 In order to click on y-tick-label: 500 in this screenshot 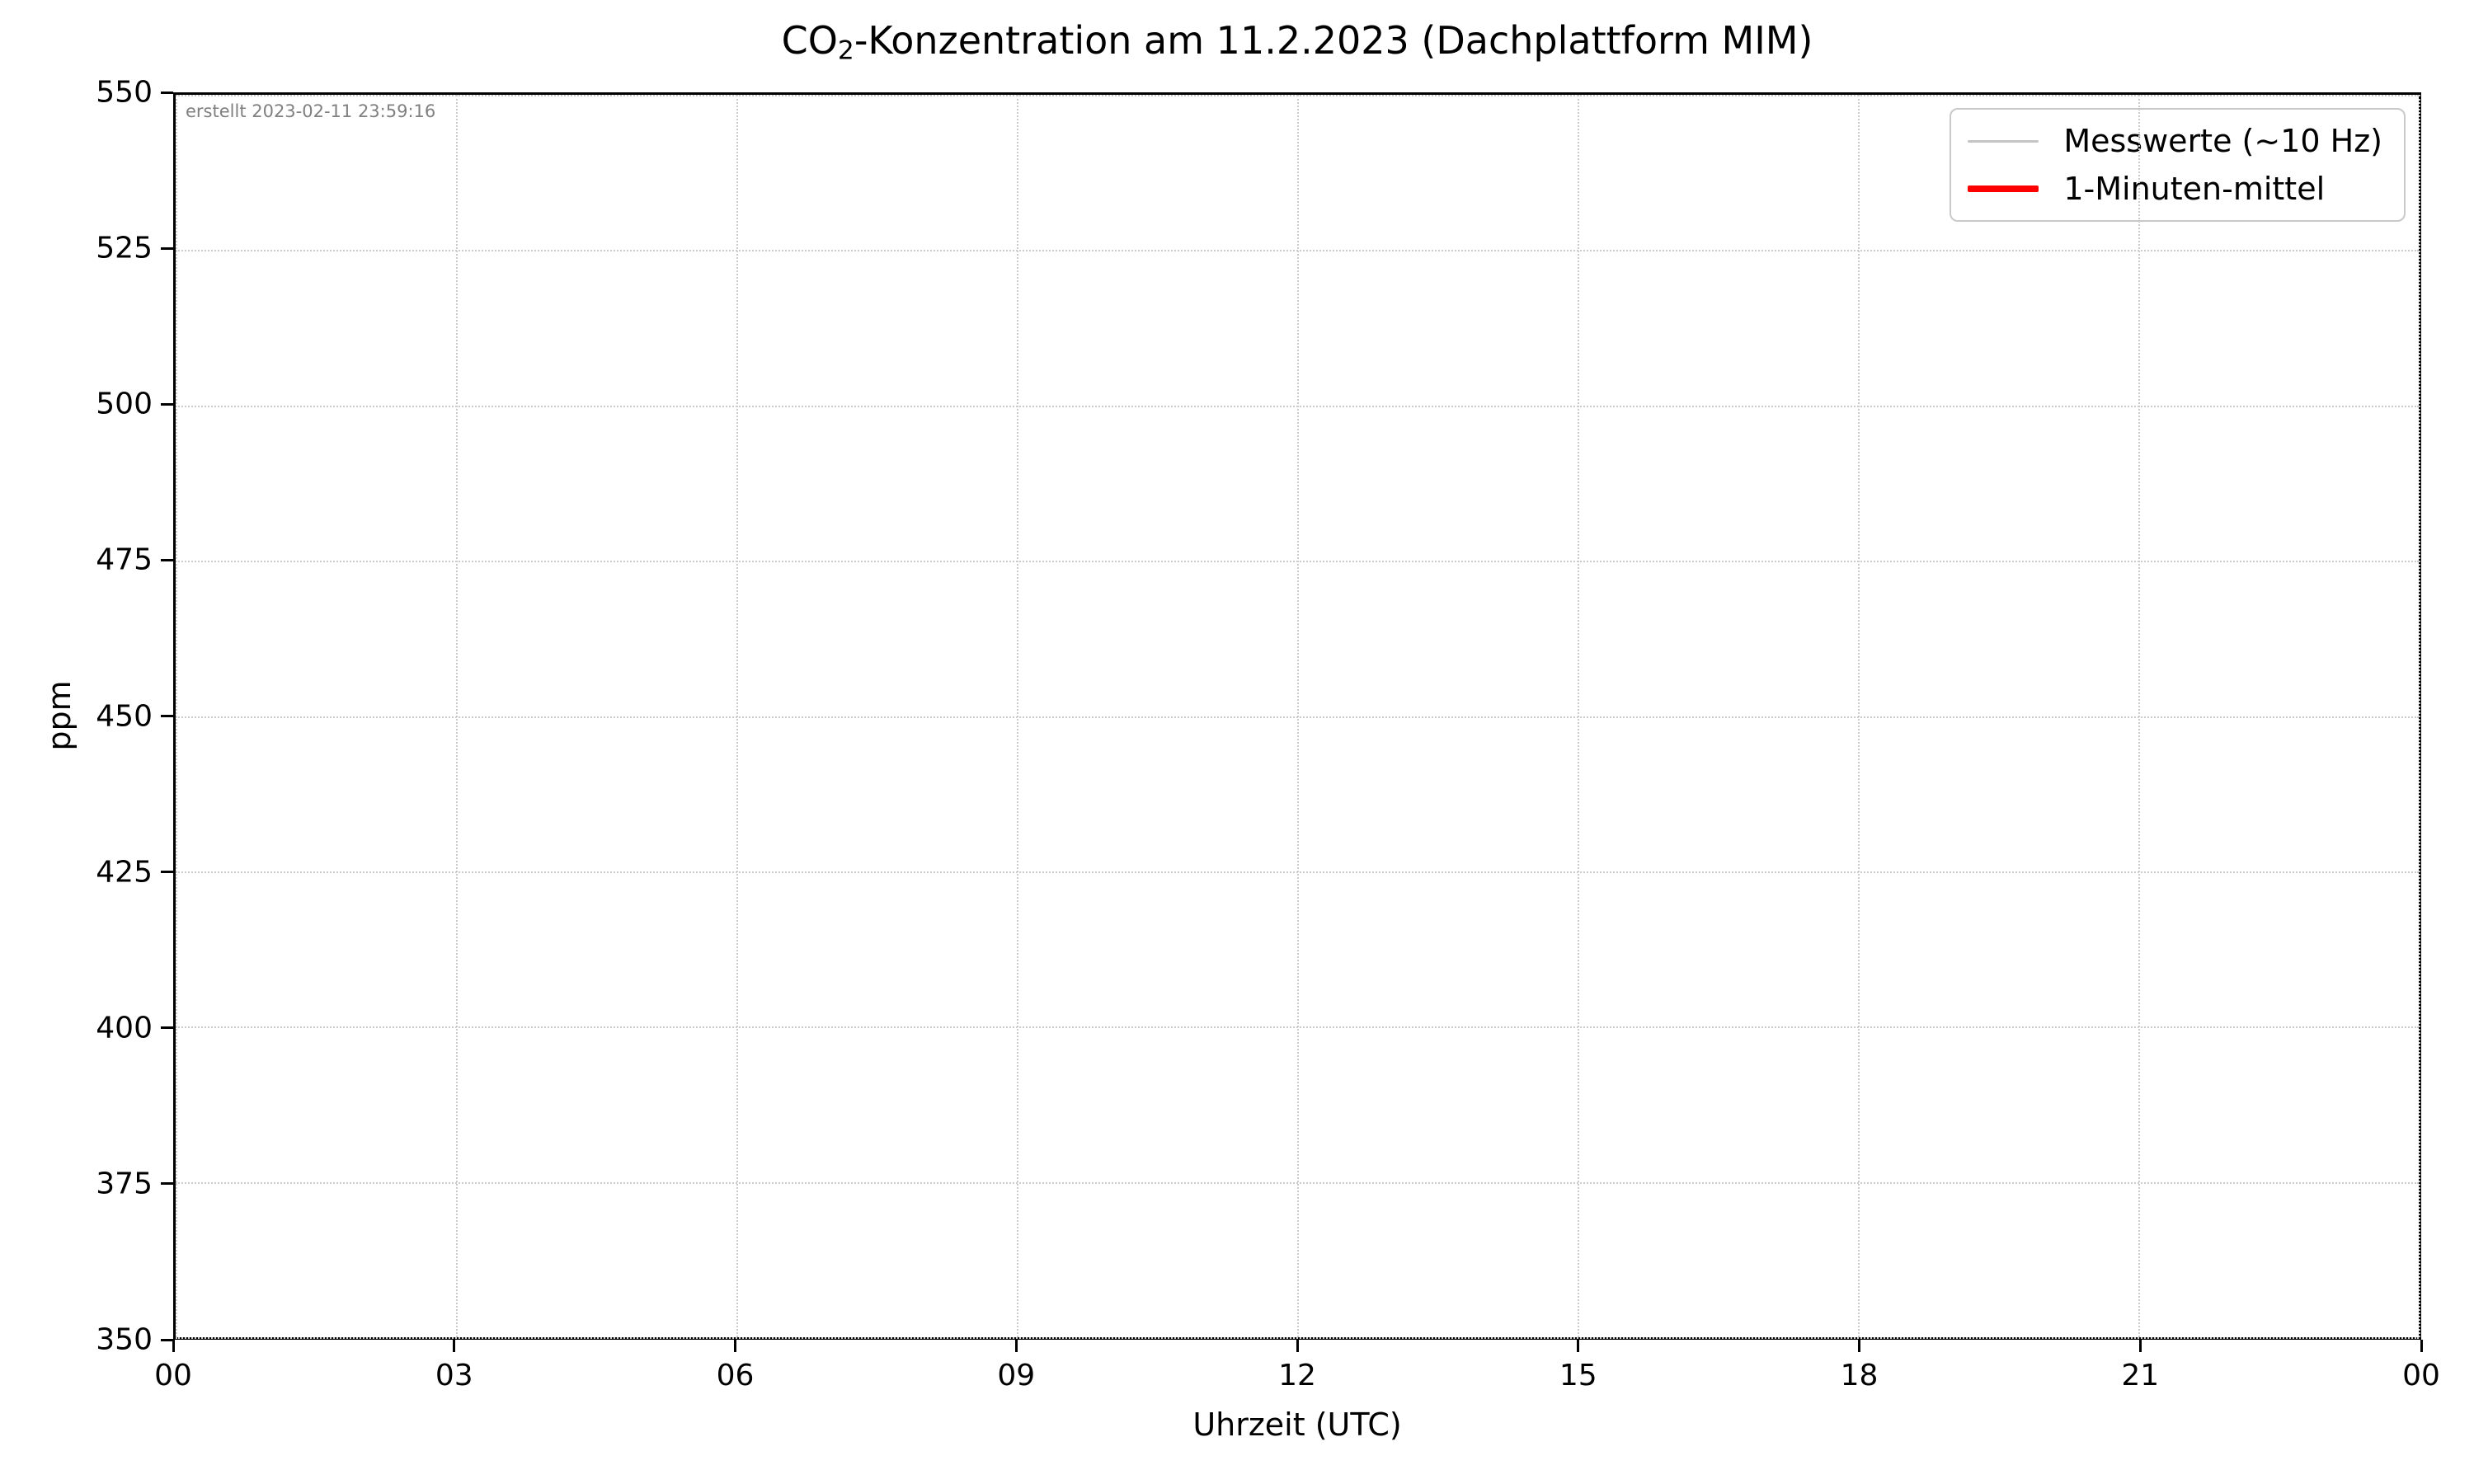, I will do `click(124, 404)`.